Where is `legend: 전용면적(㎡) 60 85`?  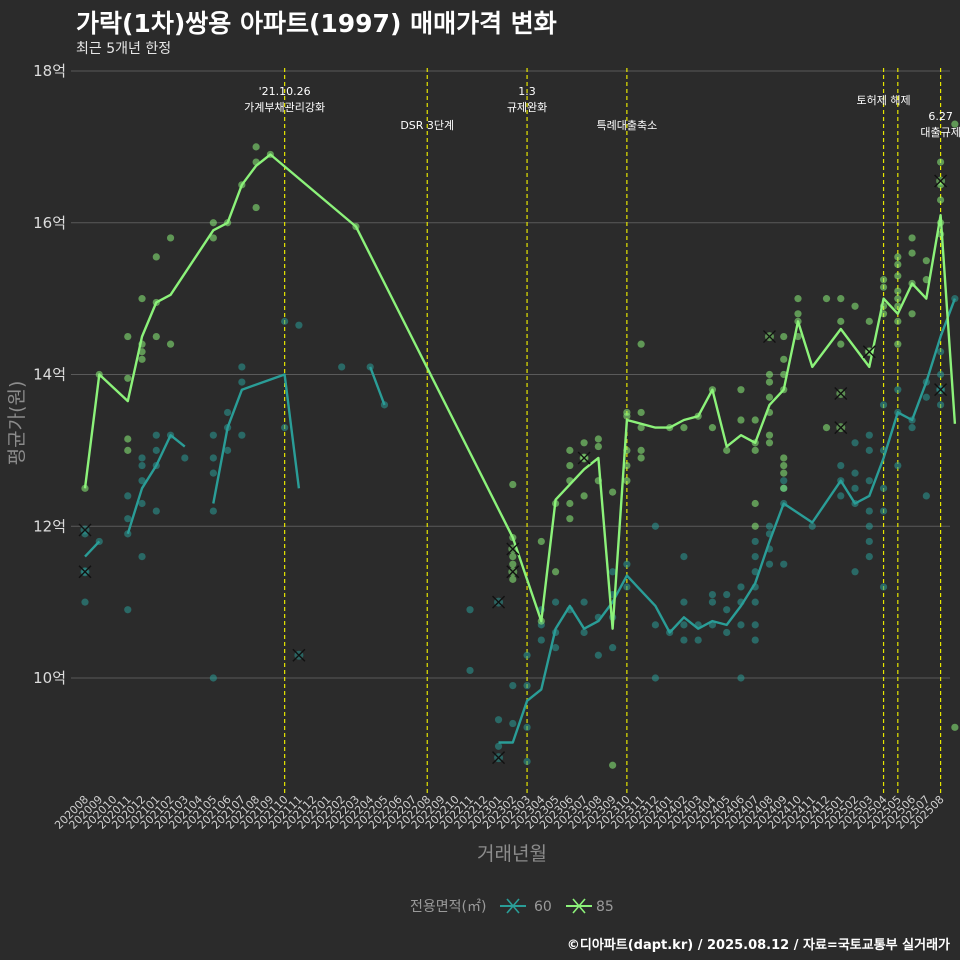
legend: 전용면적(㎡) 60 85 is located at coordinates (512, 906).